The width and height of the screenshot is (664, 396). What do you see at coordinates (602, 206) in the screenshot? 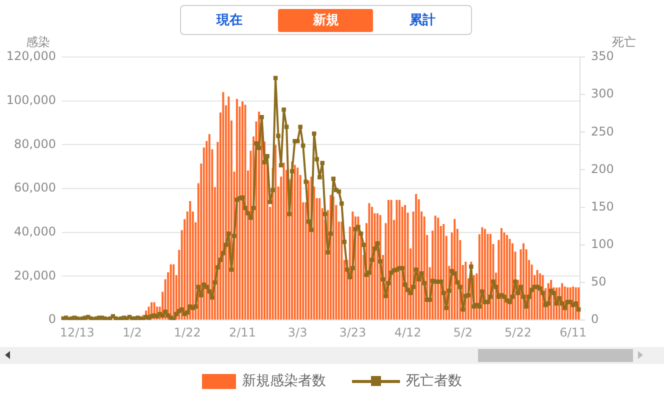
I see `y2-tick-label: 150` at bounding box center [602, 206].